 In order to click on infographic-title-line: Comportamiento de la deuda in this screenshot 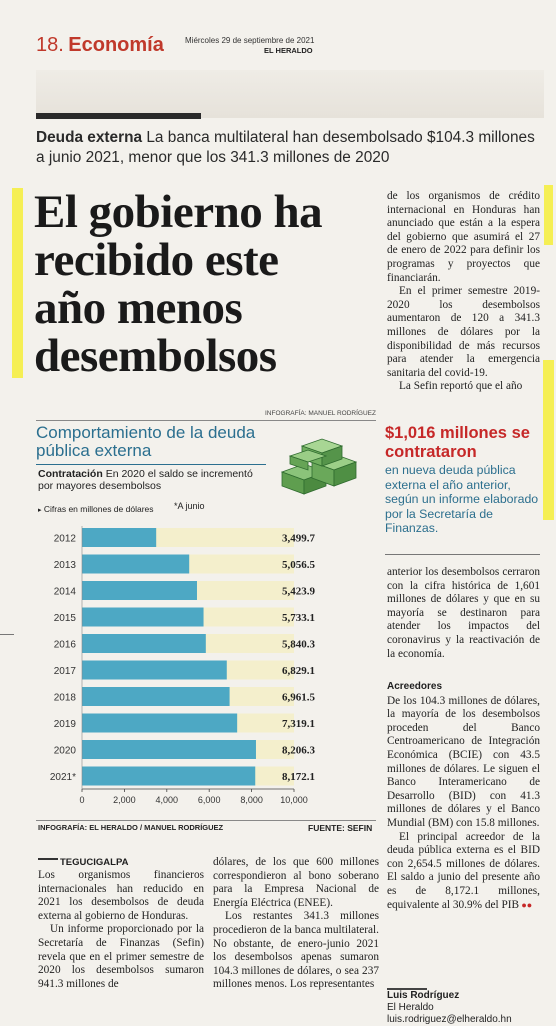, I will do `click(146, 432)`.